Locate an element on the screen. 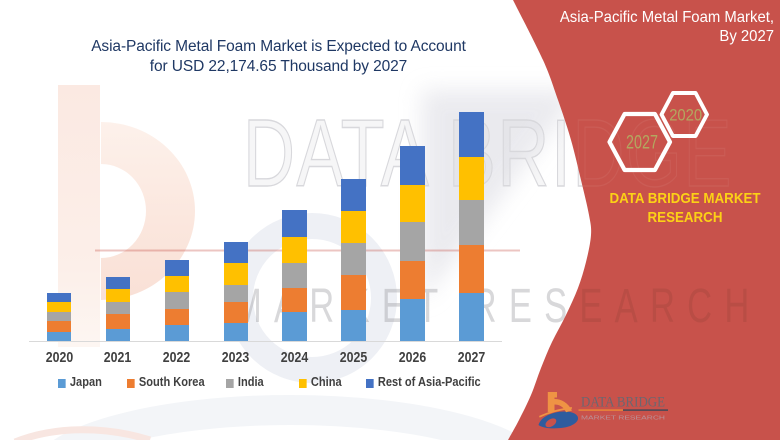 Image resolution: width=780 pixels, height=440 pixels. svg-text: DATA BRIDGE is located at coordinates (623, 403).